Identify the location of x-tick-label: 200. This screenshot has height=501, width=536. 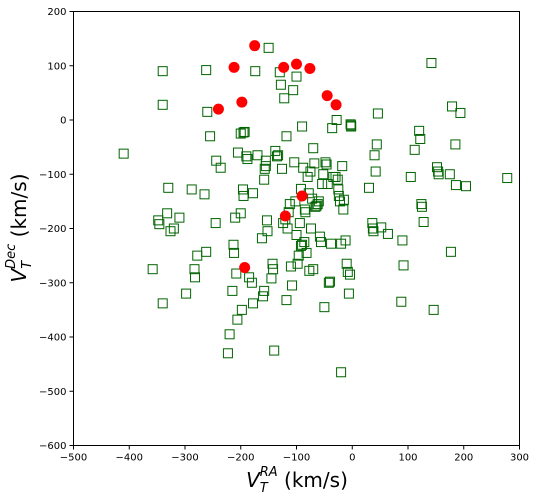
(463, 458).